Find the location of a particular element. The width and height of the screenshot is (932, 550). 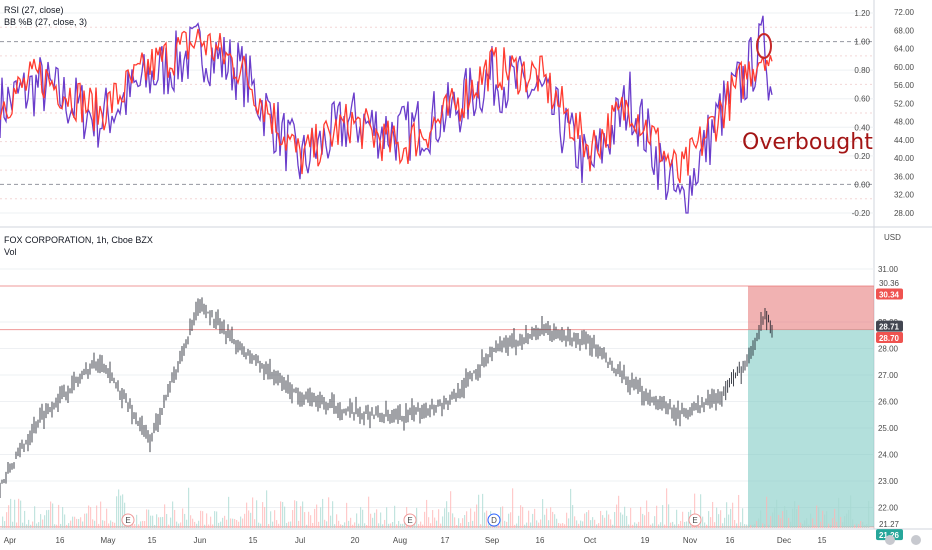

price-tag-label: 30.34 is located at coordinates (889, 294).